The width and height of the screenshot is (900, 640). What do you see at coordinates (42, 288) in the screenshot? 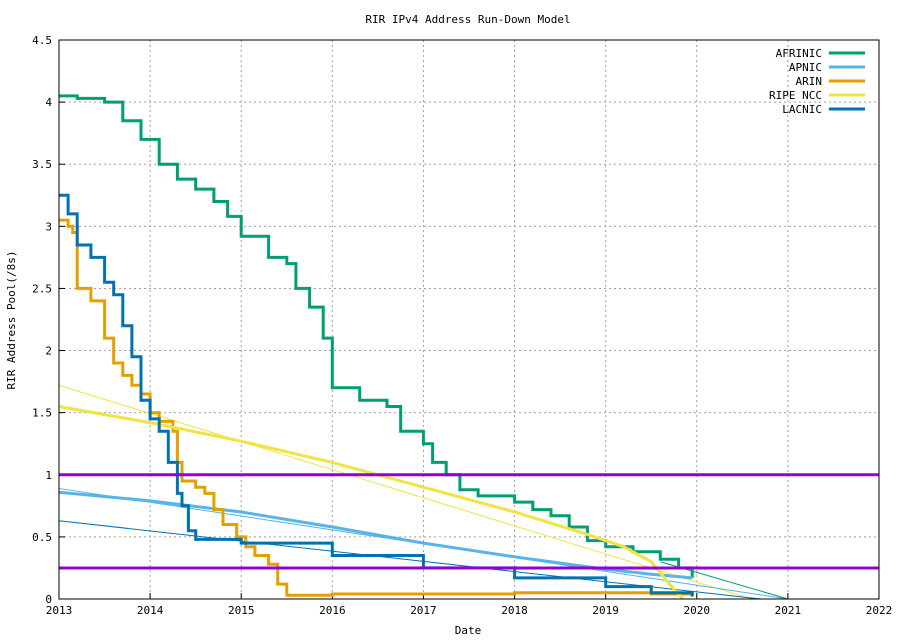
I see `y-tick-label: 2.5` at bounding box center [42, 288].